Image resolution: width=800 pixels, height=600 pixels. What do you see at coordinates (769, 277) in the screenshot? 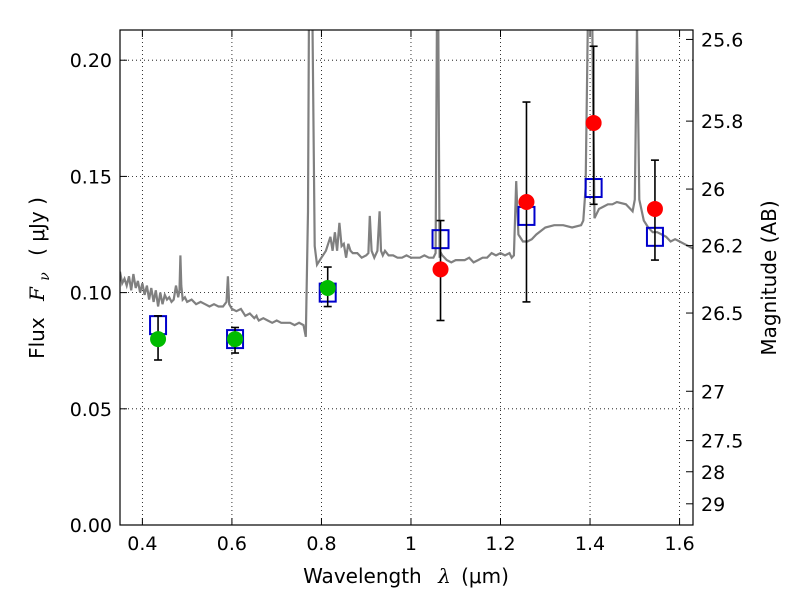
I see `right-axis-title: Magnitude (AB)` at bounding box center [769, 277].